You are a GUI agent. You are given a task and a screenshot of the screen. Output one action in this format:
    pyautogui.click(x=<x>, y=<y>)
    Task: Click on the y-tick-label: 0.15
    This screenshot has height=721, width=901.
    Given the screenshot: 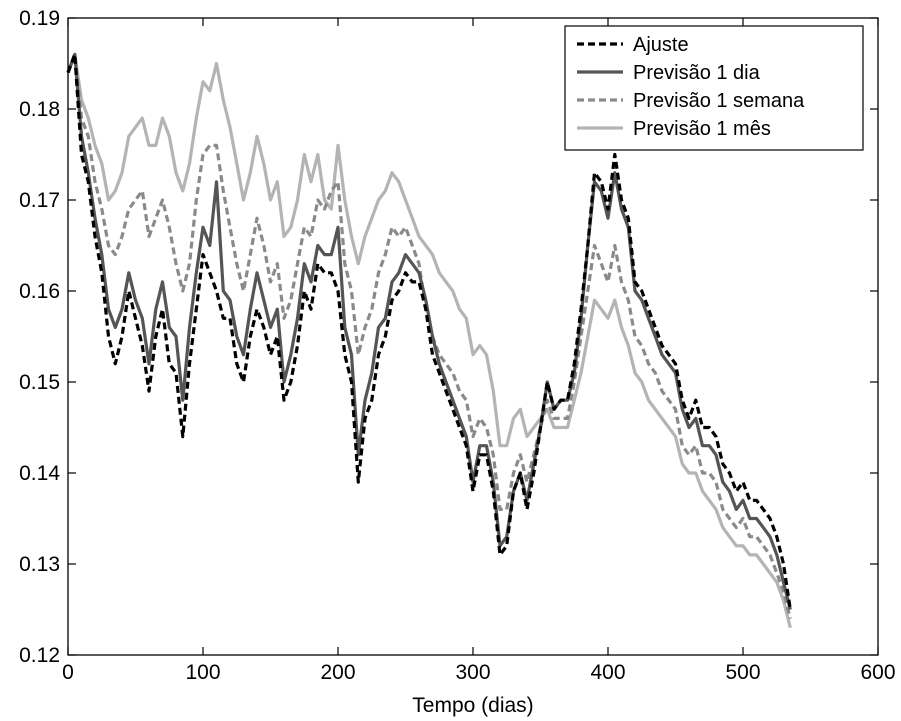 What is the action you would take?
    pyautogui.click(x=39, y=382)
    